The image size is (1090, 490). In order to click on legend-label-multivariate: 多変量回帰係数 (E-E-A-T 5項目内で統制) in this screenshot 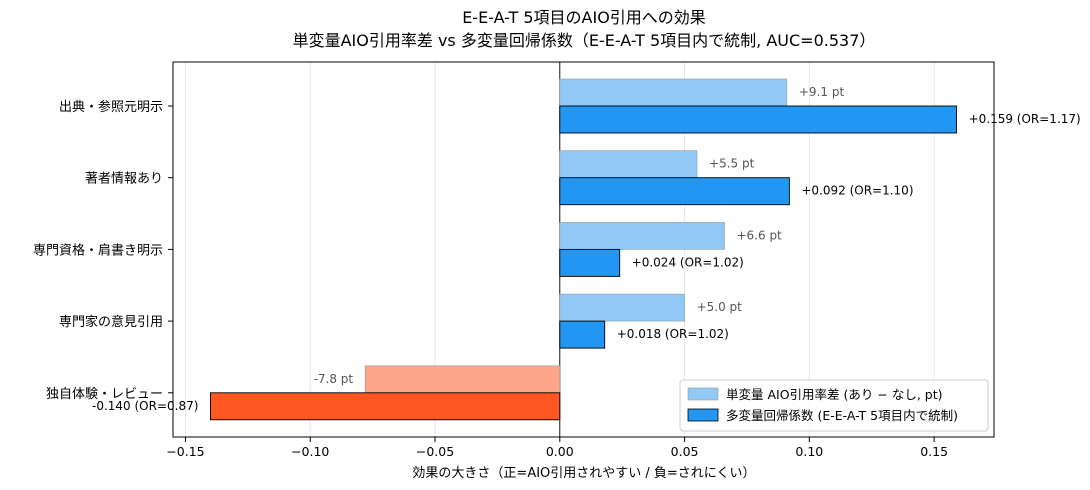, I will do `click(842, 415)`.